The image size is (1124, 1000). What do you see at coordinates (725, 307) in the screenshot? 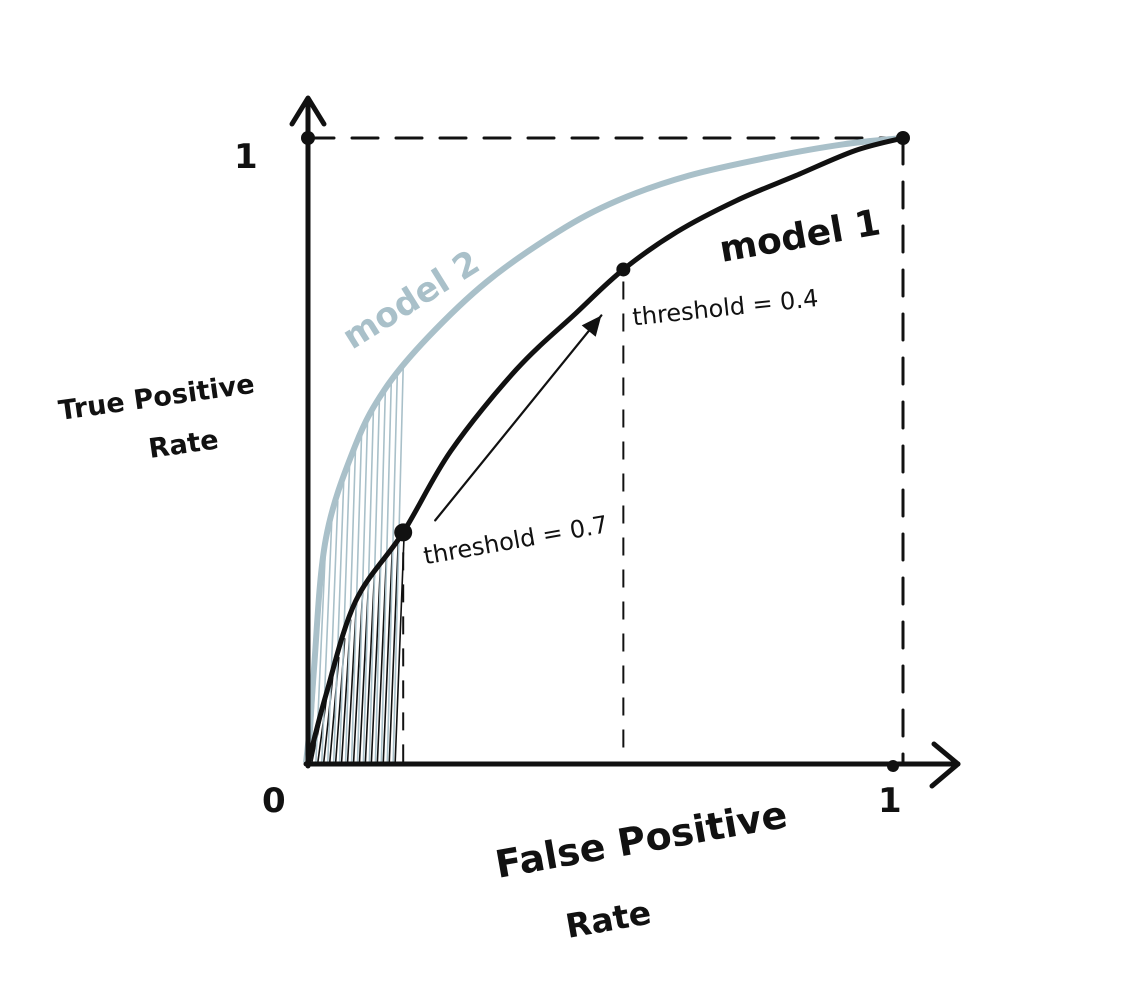
I see `threshold-0-4-label: threshold = 0.4` at bounding box center [725, 307].